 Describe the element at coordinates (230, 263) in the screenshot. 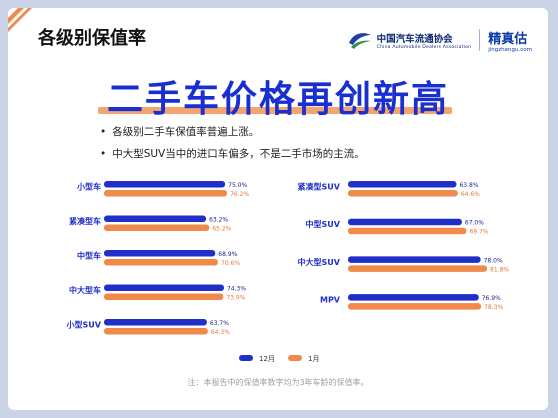

I see `data-label: 70.6%` at that location.